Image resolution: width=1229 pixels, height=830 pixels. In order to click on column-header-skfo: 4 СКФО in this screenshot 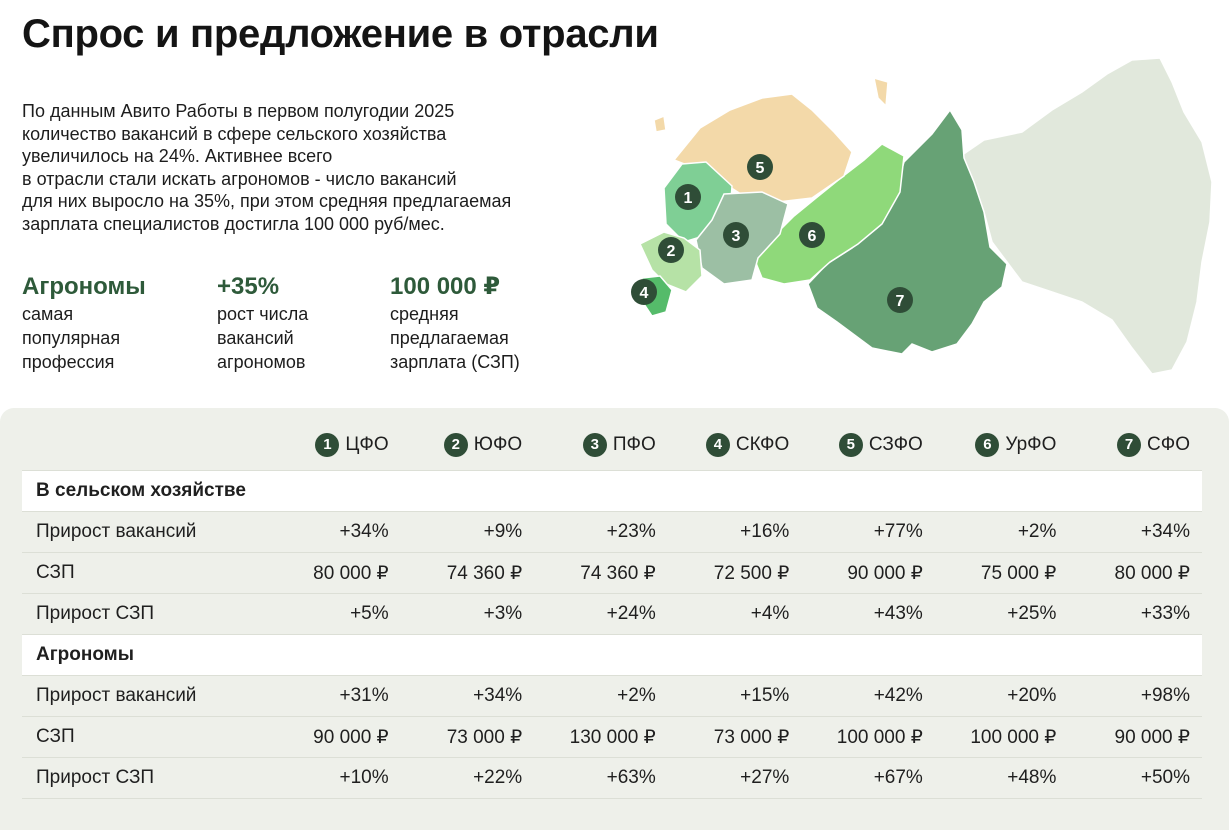, I will do `click(734, 445)`.